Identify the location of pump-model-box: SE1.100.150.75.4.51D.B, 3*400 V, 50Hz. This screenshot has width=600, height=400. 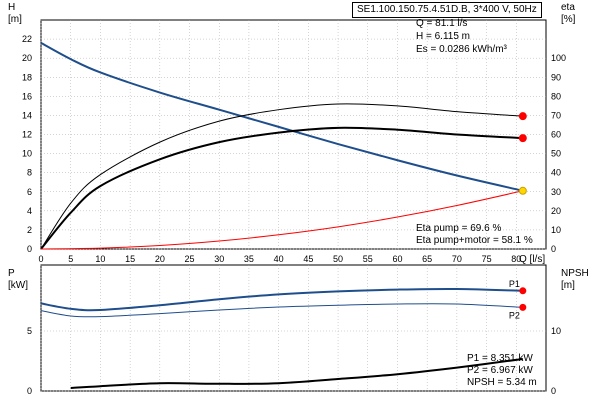
(447, 10).